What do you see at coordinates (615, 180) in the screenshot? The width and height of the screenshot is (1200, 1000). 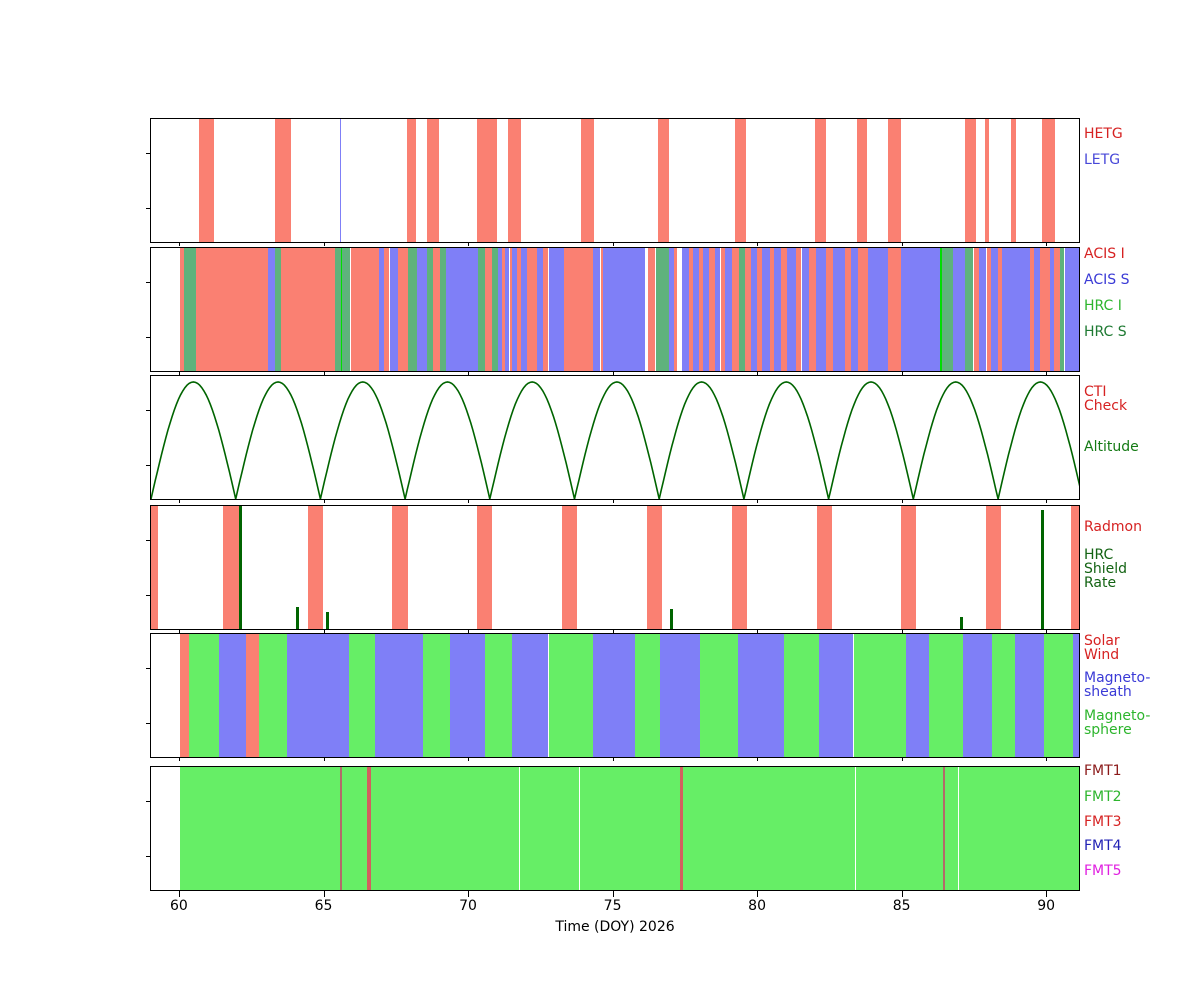 I see `panel-grating` at bounding box center [615, 180].